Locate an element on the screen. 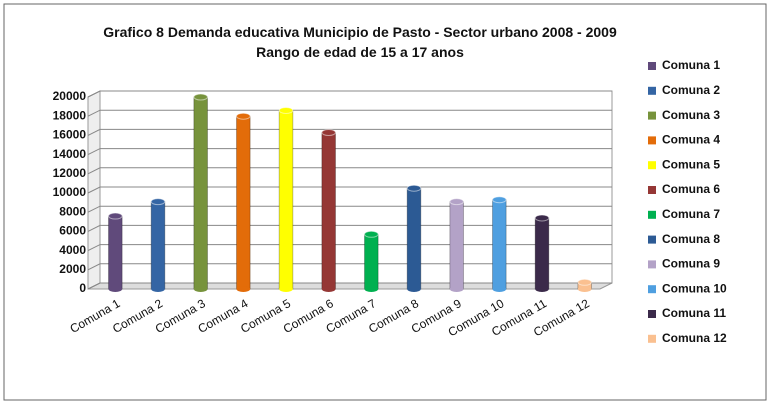 This screenshot has height=408, width=772. legend-label: Comuna 8 is located at coordinates (691, 239).